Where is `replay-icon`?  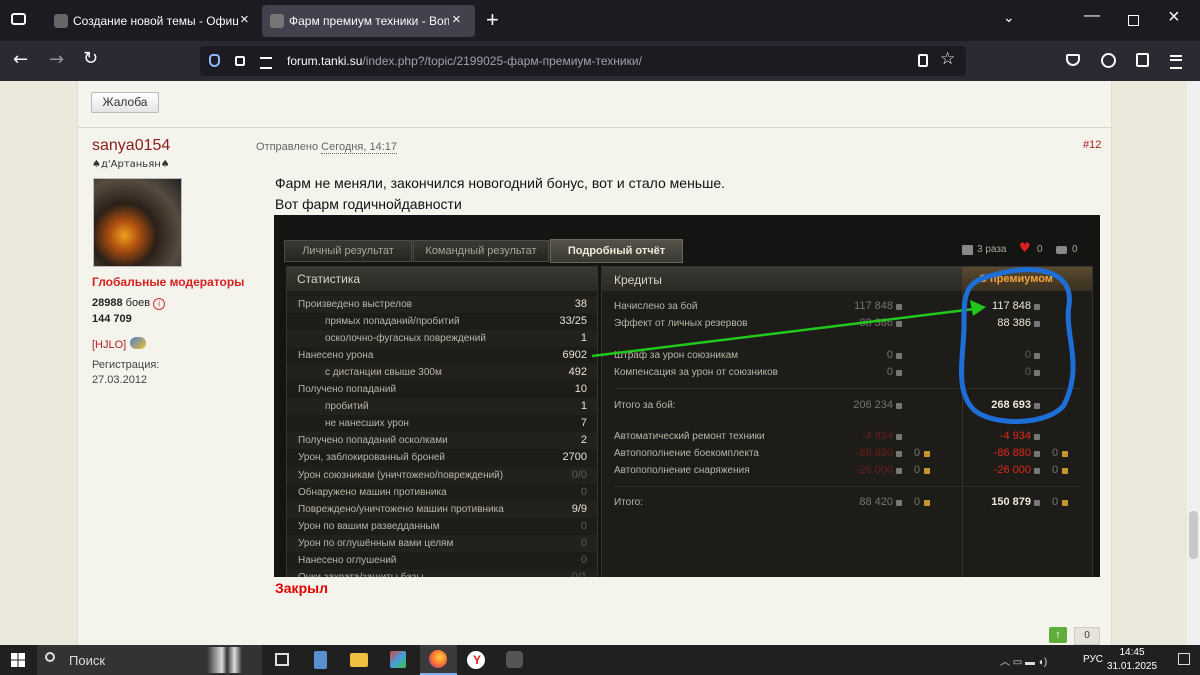 replay-icon is located at coordinates (967, 250).